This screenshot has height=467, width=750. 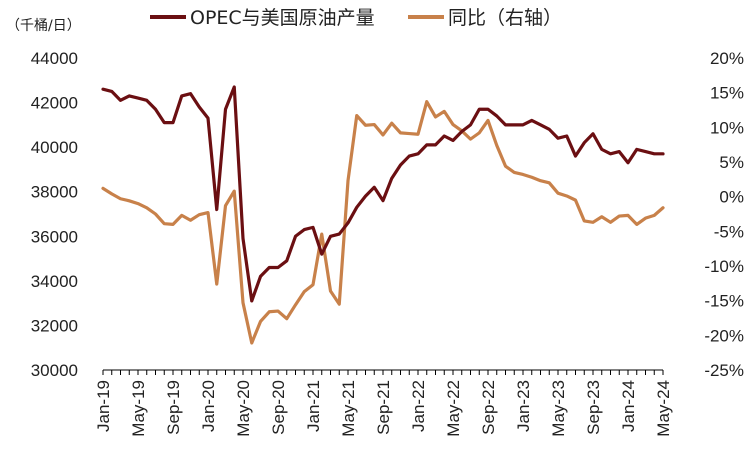 What do you see at coordinates (54, 103) in the screenshot?
I see `y-left-tick-label: 42000` at bounding box center [54, 103].